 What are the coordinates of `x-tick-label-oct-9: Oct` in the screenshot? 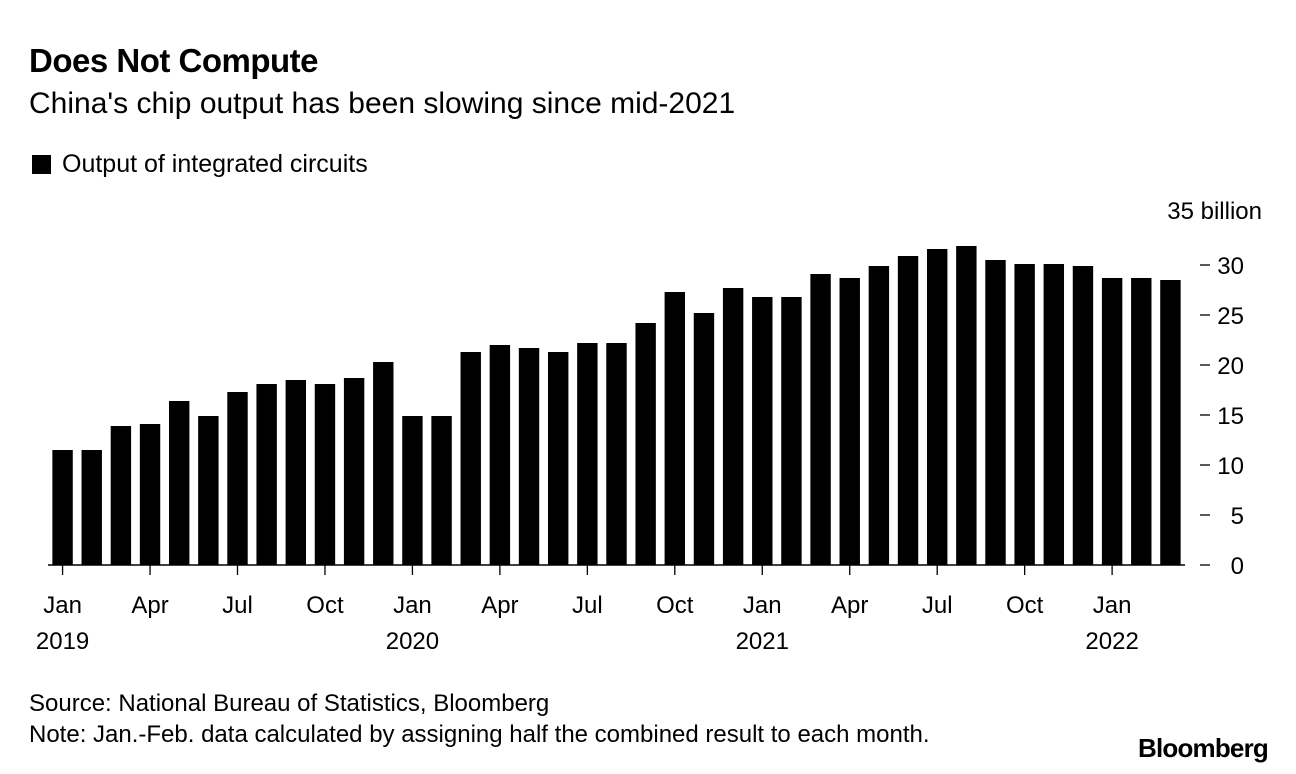 It's located at (325, 605).